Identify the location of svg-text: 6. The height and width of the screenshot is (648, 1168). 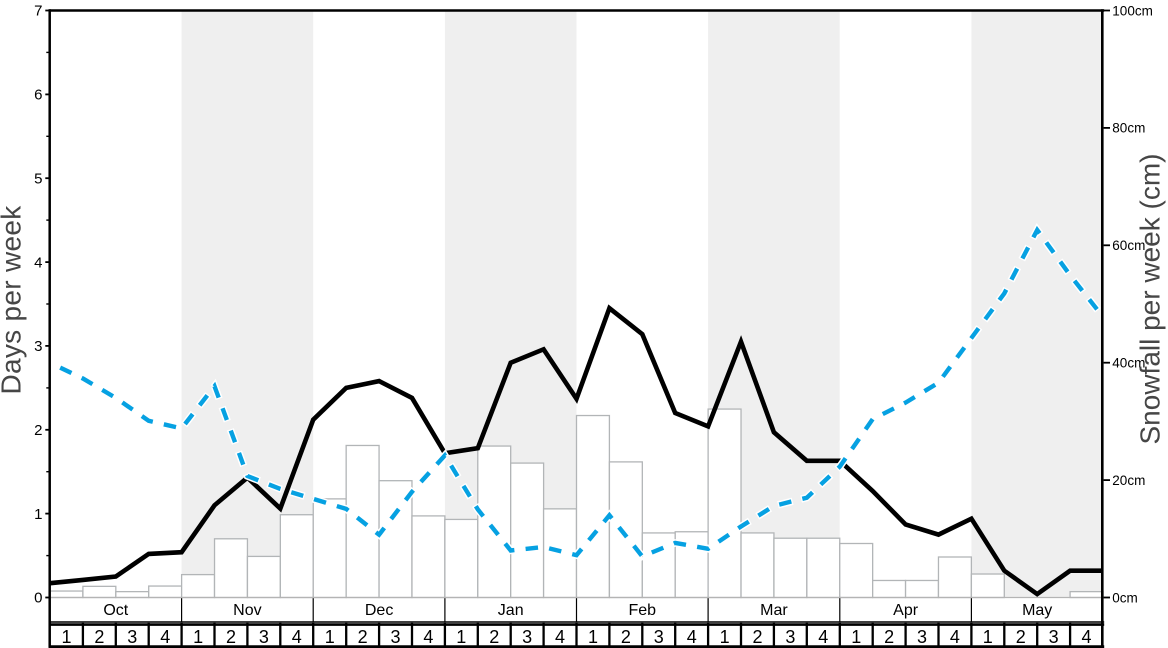
(38, 95).